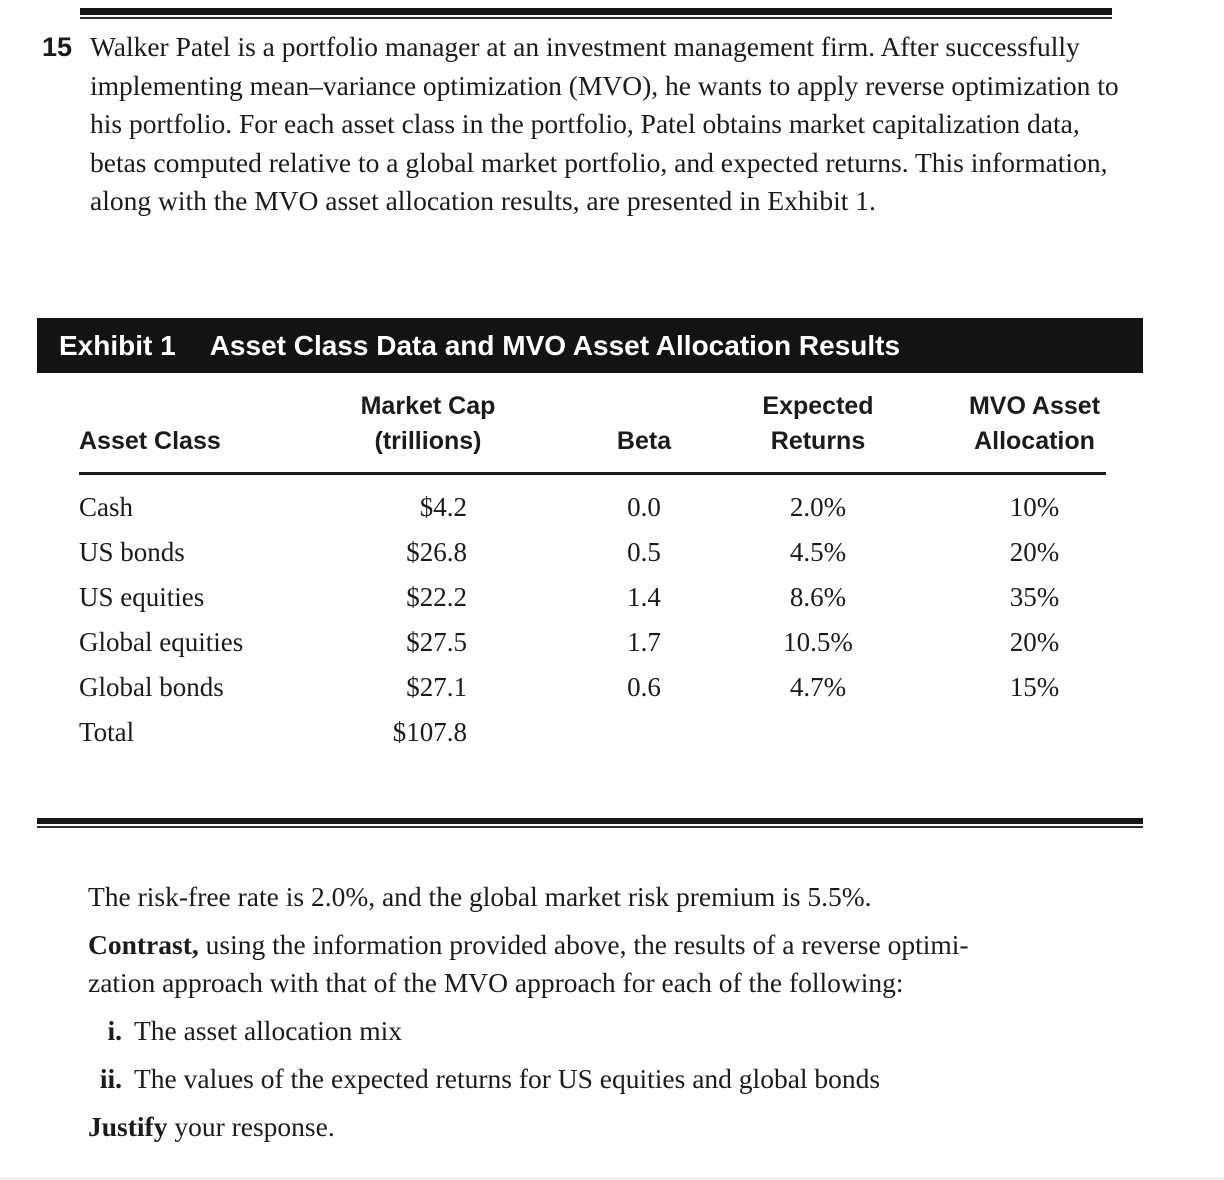 Image resolution: width=1224 pixels, height=1180 pixels. What do you see at coordinates (644, 507) in the screenshot?
I see `cell-beta: 0.0` at bounding box center [644, 507].